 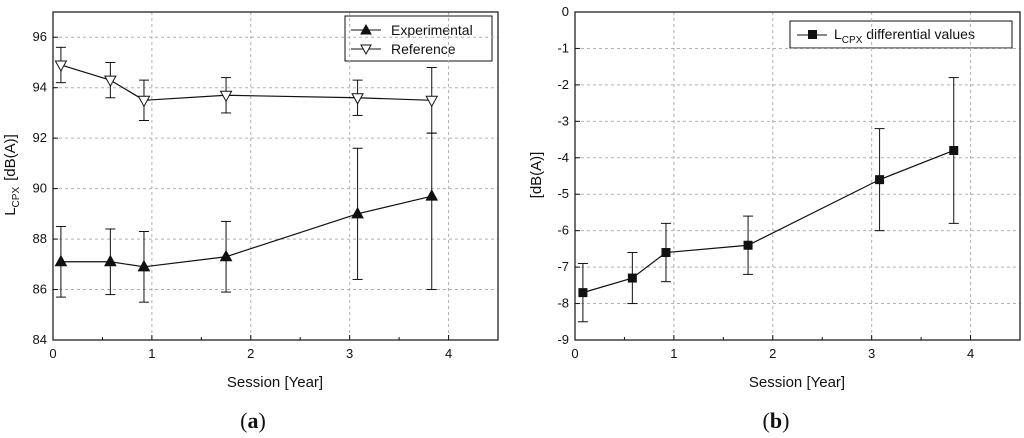 I want to click on caption-b-open: (, so click(x=766, y=420).